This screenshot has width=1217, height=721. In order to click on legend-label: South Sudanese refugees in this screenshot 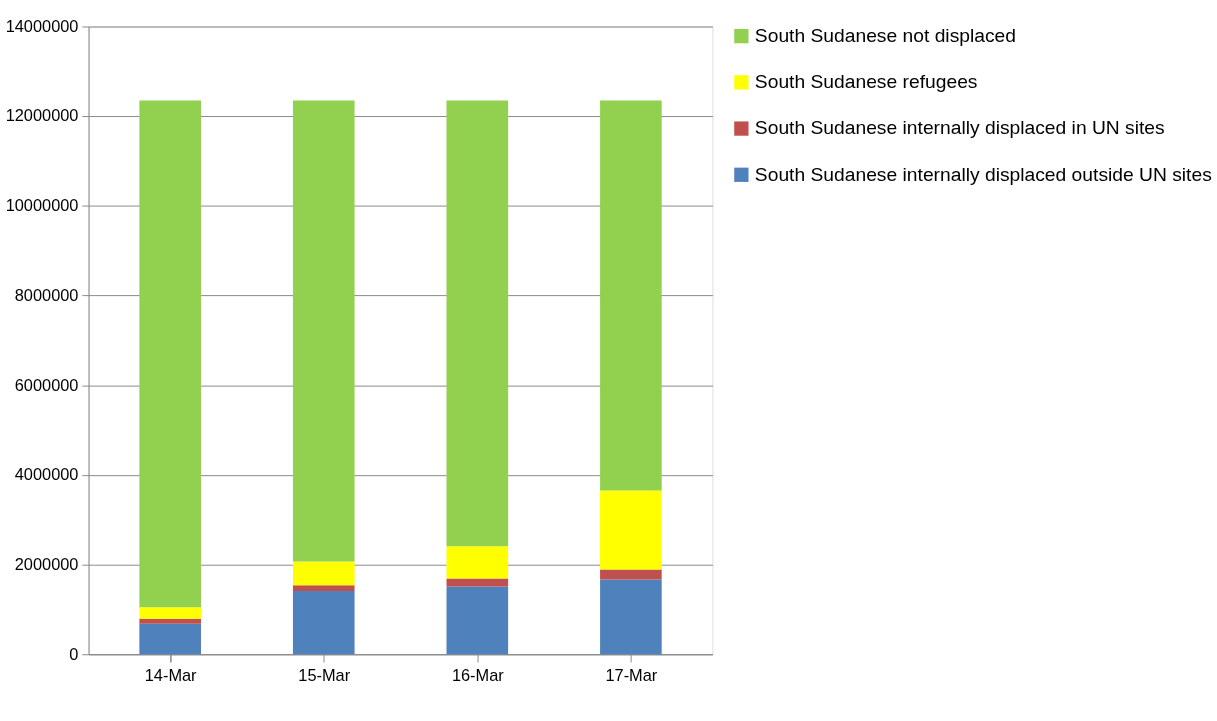, I will do `click(866, 82)`.